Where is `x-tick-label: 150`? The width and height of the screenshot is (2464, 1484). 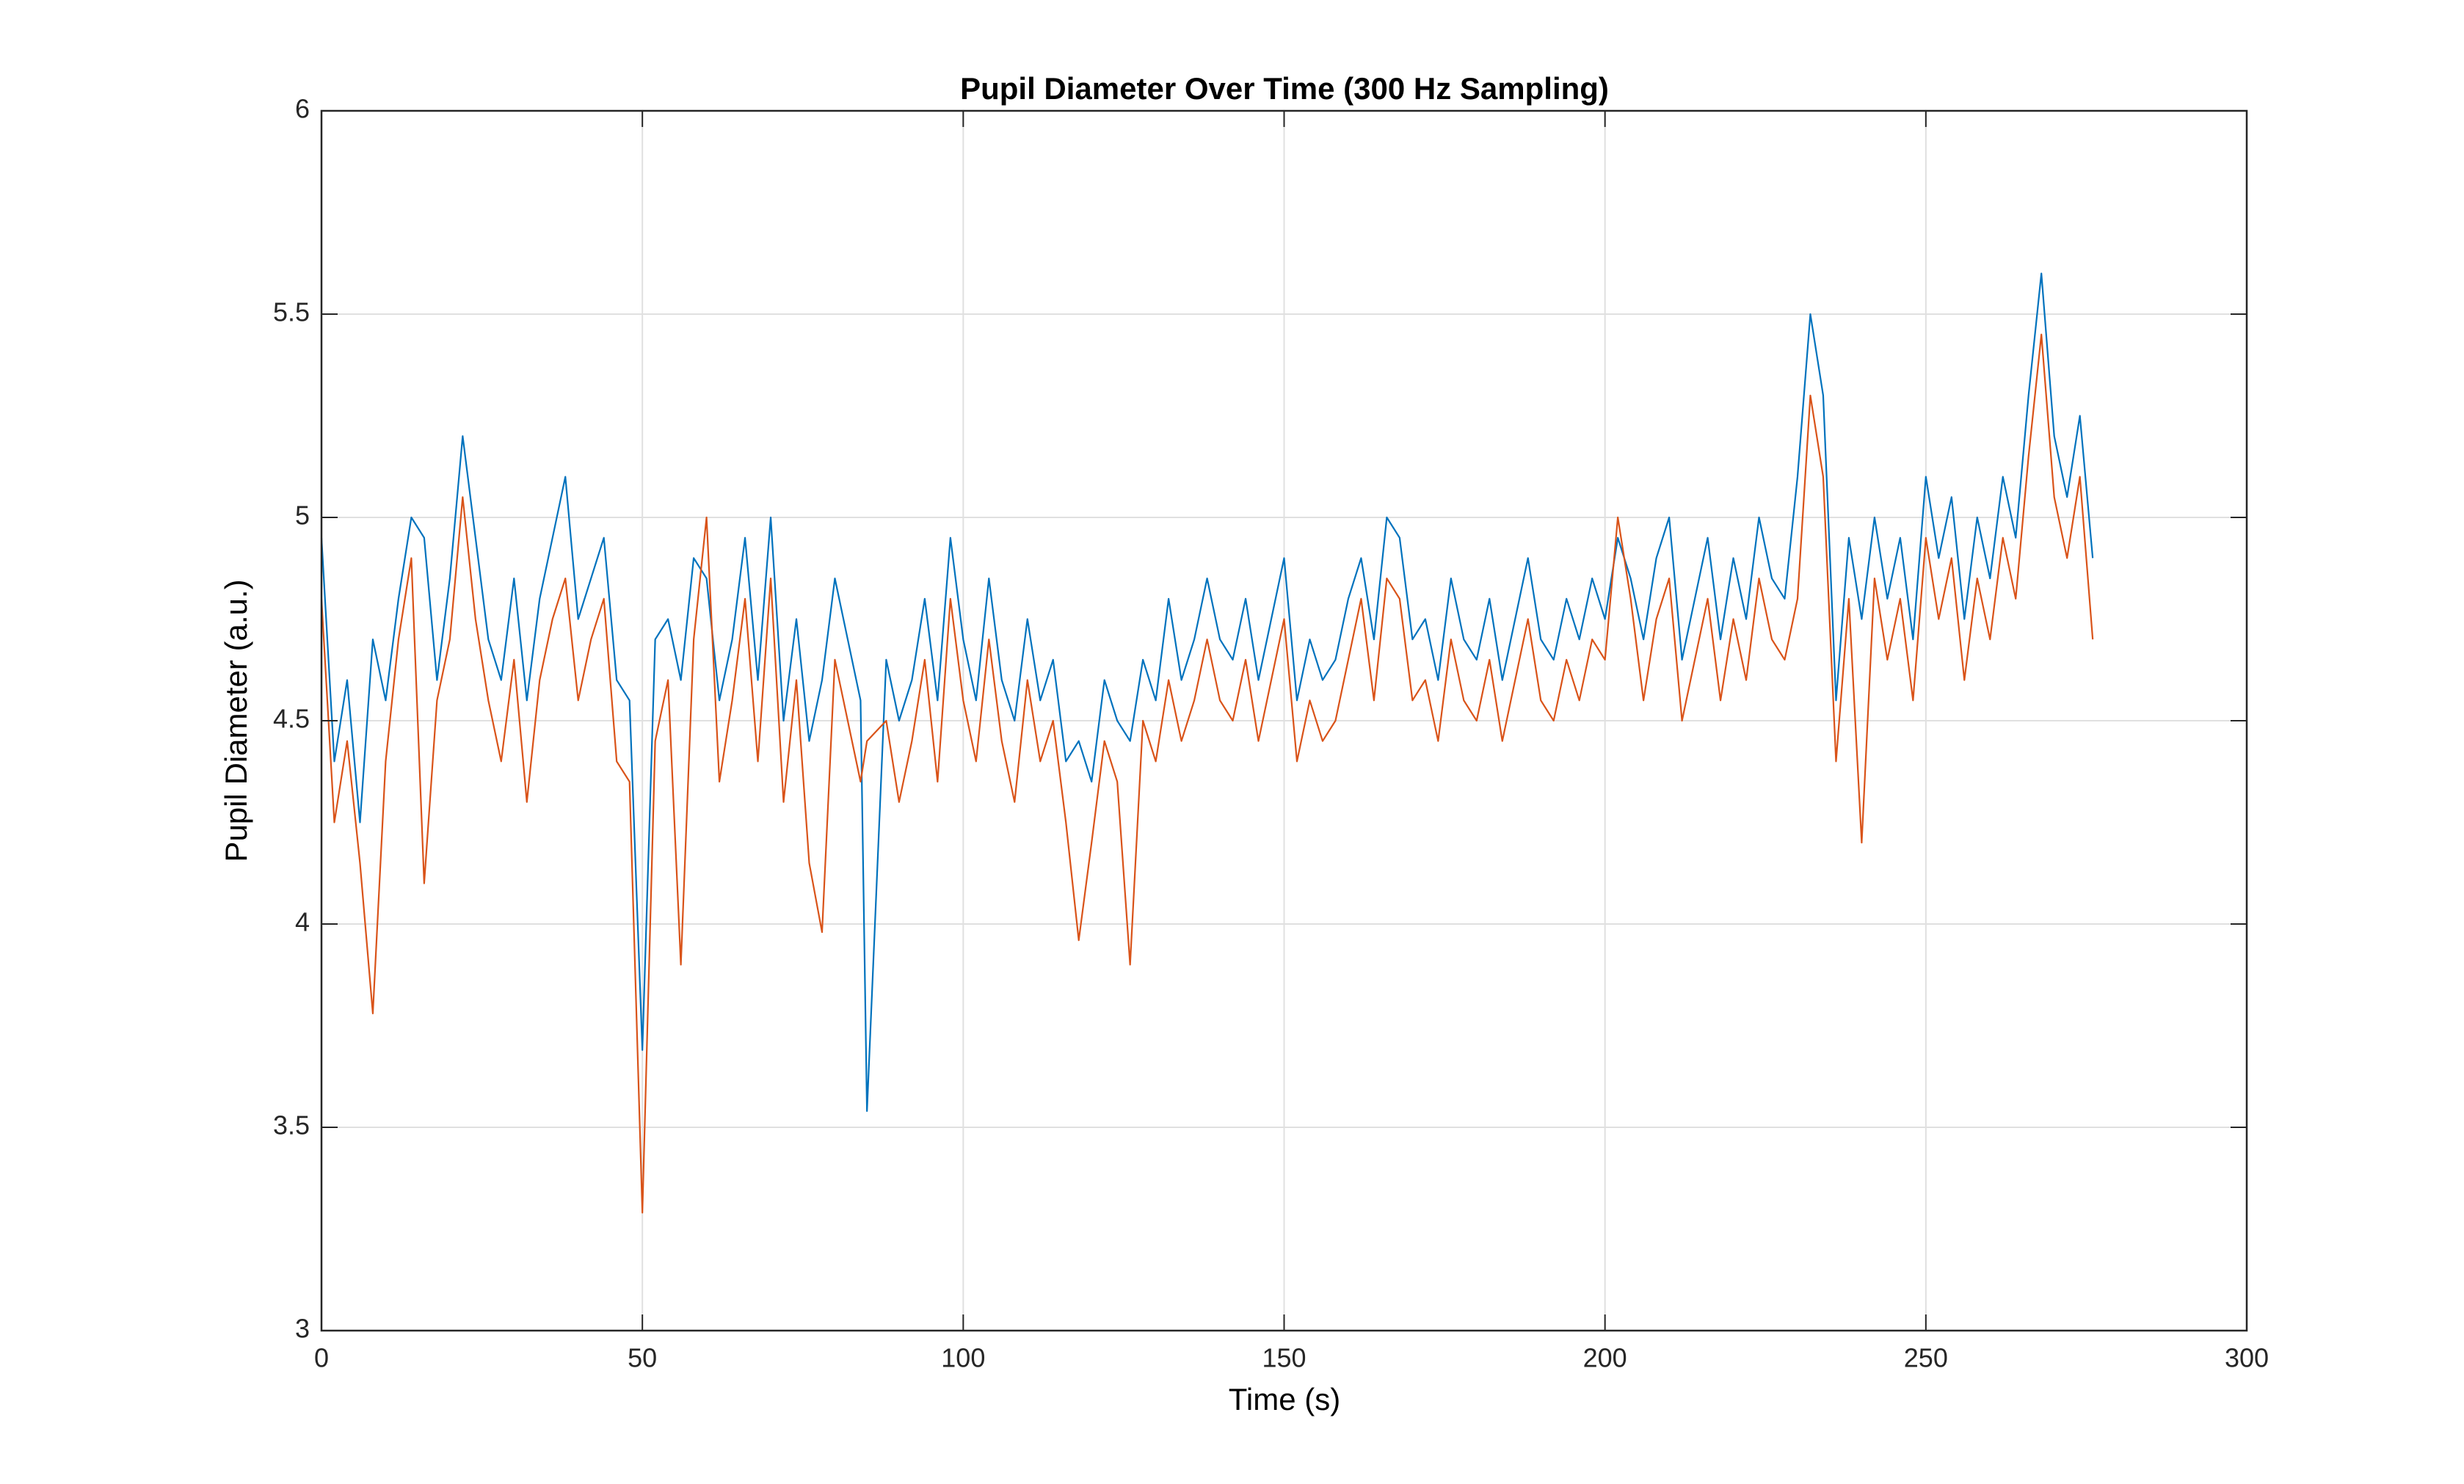
x-tick-label: 150 is located at coordinates (1284, 1358).